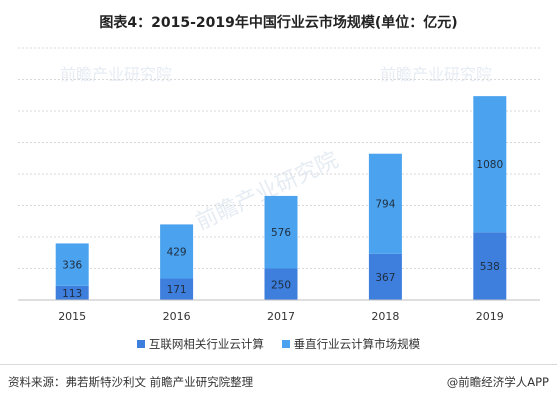  I want to click on bar-vertical-2015, so click(72, 264).